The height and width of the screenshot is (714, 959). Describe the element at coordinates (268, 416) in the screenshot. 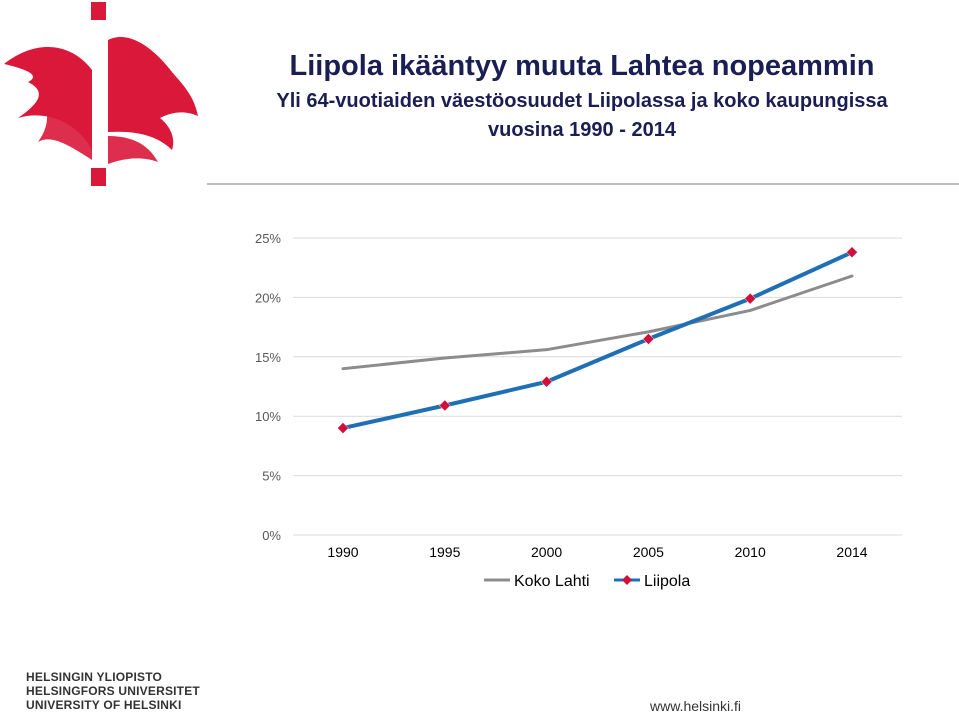

I see `y-tick-label: 10%` at that location.